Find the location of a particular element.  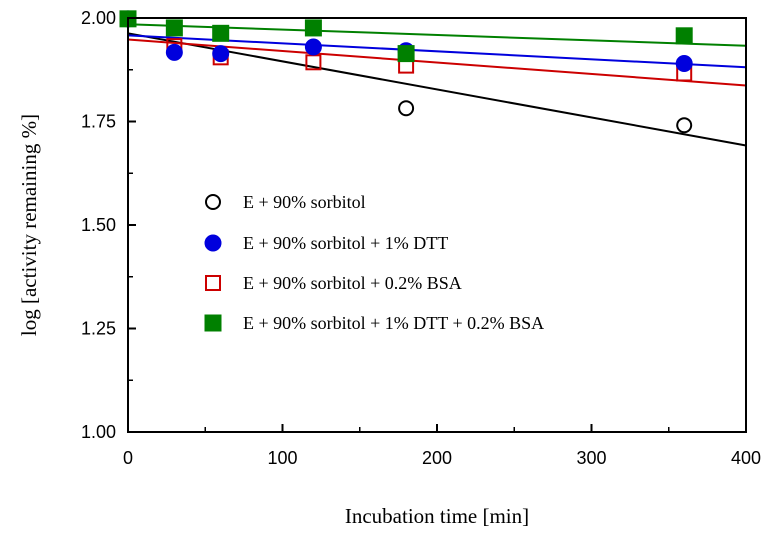

x-tick-label: 100 is located at coordinates (282, 458).